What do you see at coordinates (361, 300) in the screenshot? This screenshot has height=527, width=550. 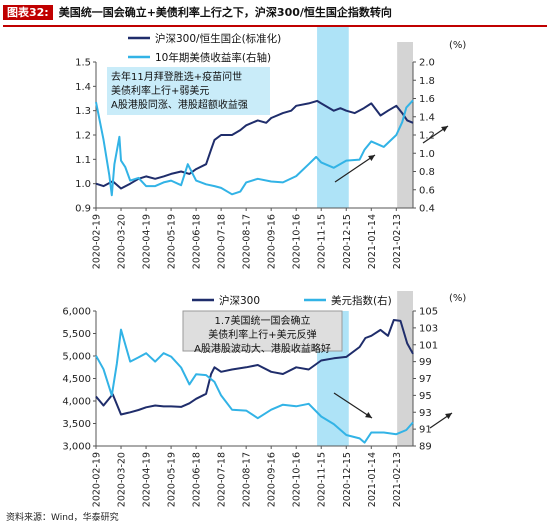 I see `legend-label: 美元指数(右)` at bounding box center [361, 300].